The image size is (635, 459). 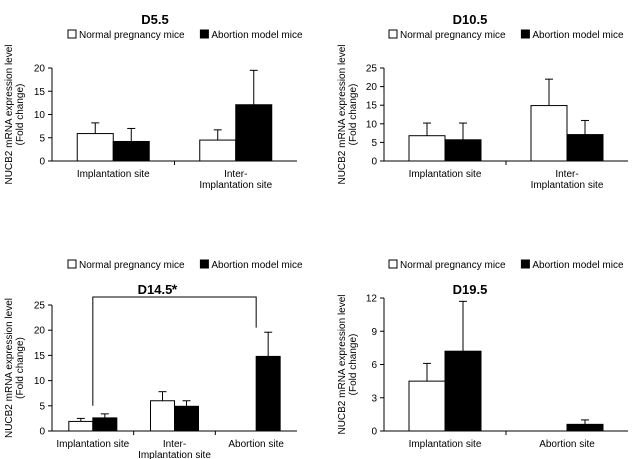 I want to click on y-tick-label: 9, so click(x=374, y=332).